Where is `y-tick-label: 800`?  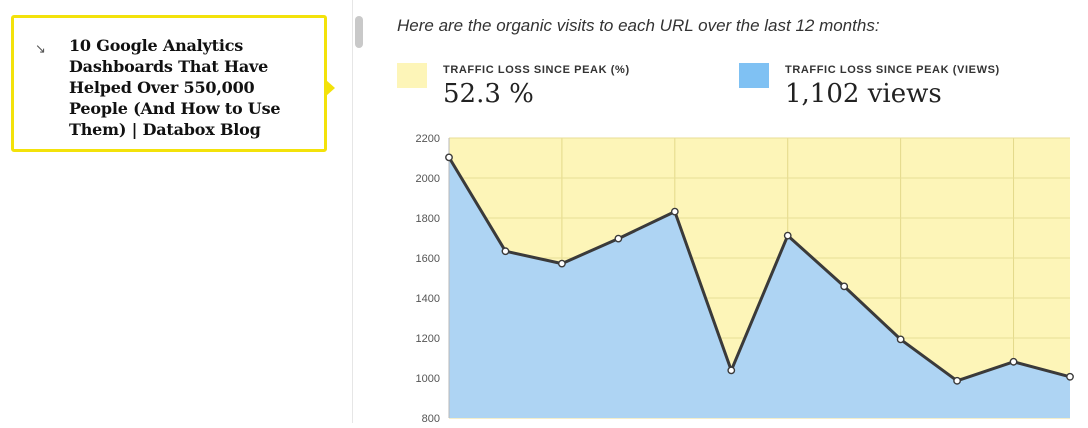
y-tick-label: 800 is located at coordinates (431, 419).